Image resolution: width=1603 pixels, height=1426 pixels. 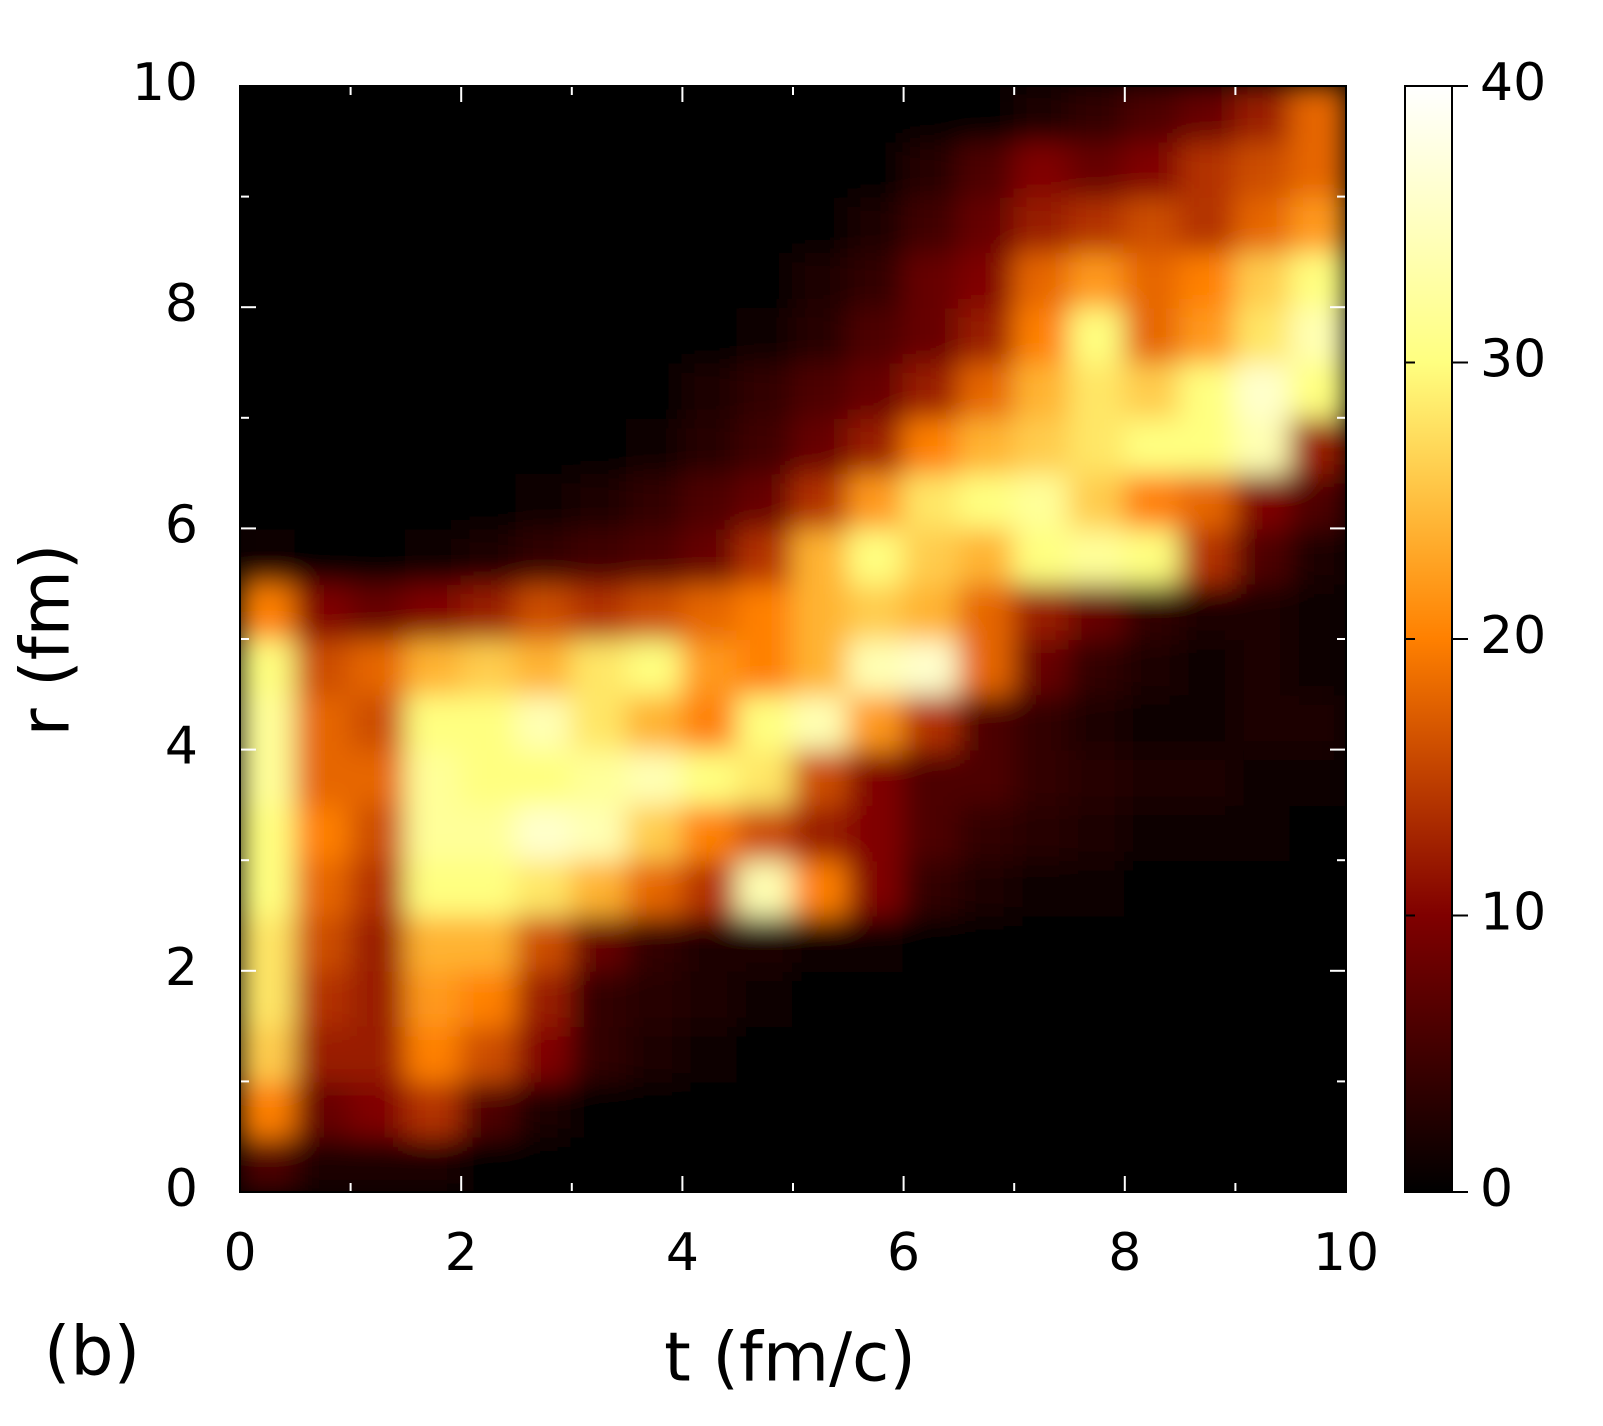 What do you see at coordinates (181, 968) in the screenshot?
I see `y-tick-label: 2` at bounding box center [181, 968].